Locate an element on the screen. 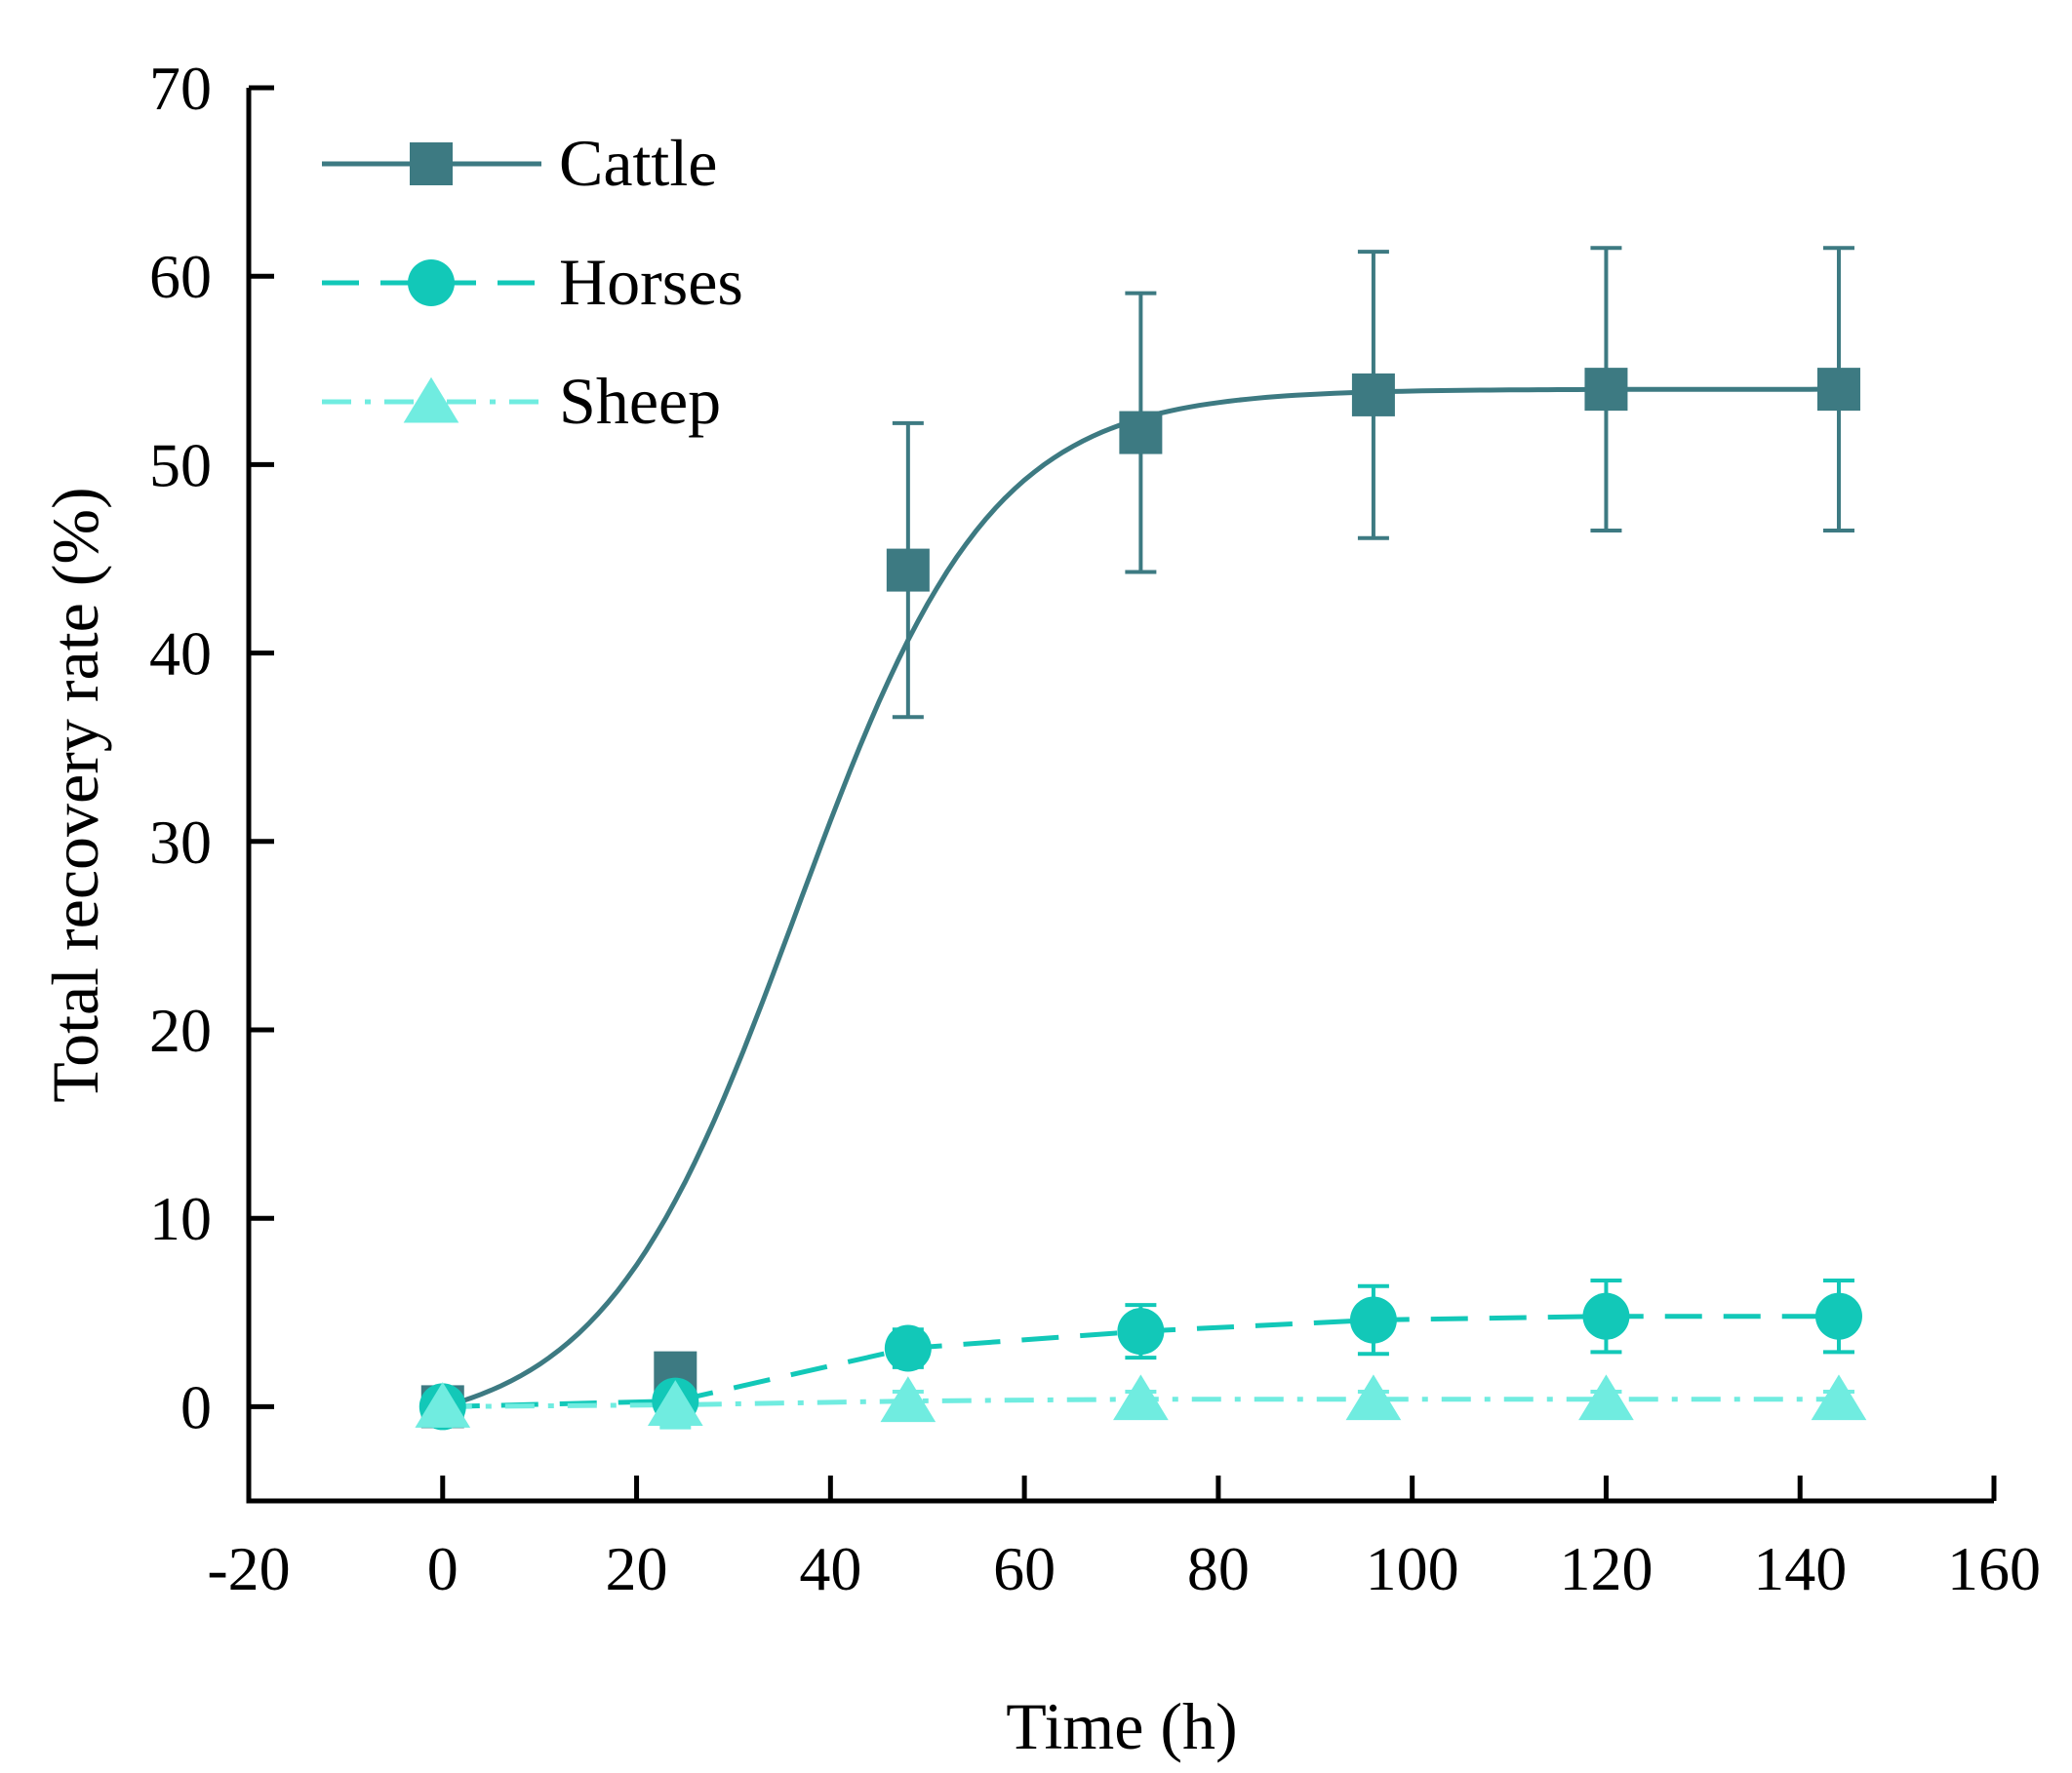 This screenshot has width=2072, height=1773. legend-marker-sheep is located at coordinates (431, 399).